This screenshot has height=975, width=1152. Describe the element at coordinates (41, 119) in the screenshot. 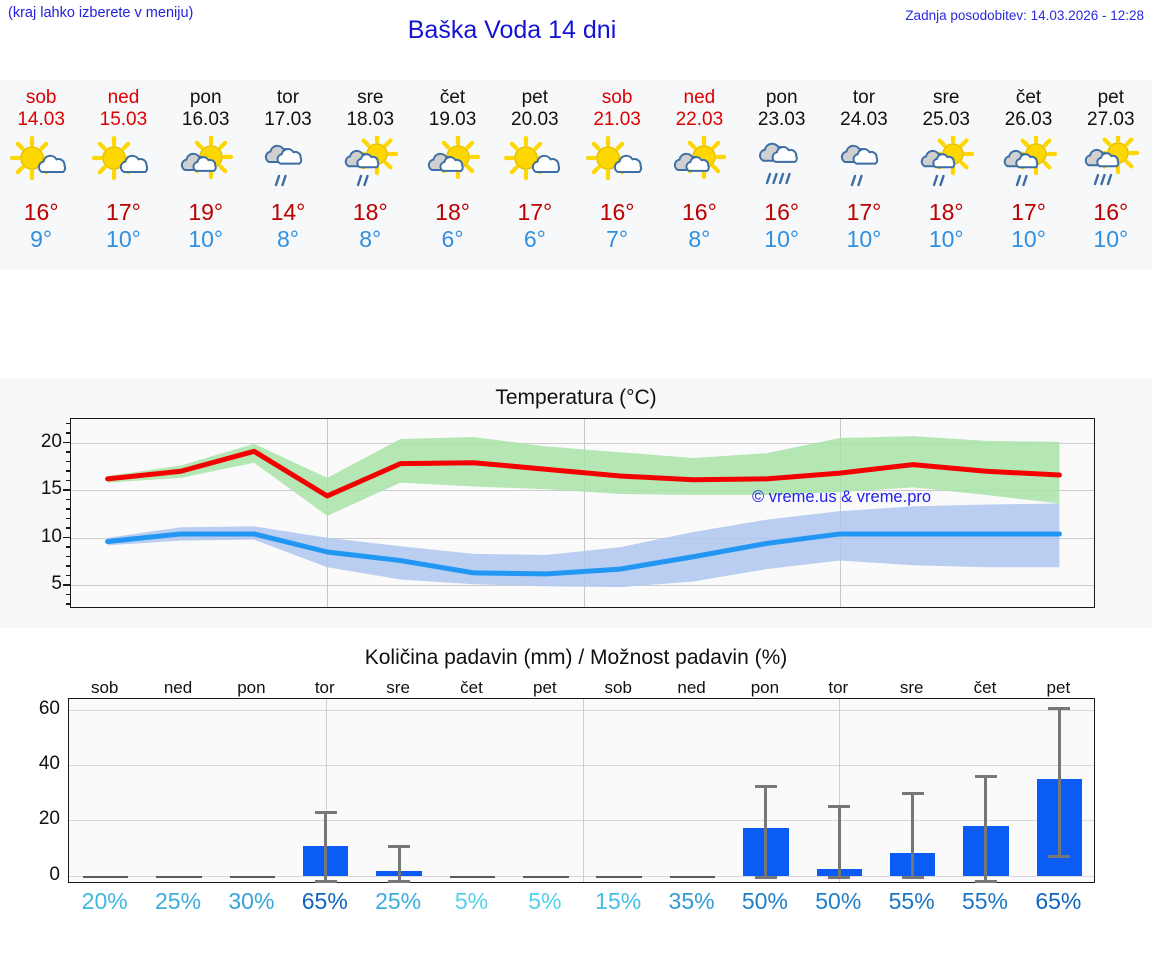

I see `day-date-label: 14.03` at that location.